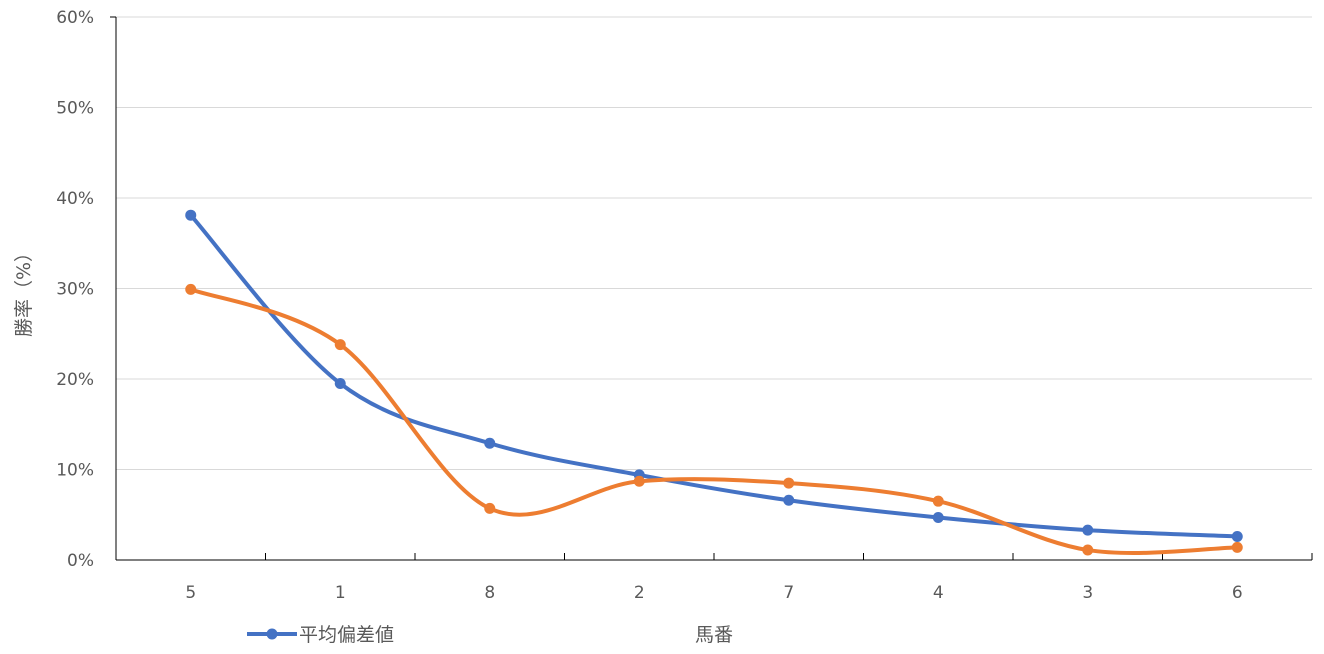  I want to click on x-tick-label: 4, so click(938, 593).